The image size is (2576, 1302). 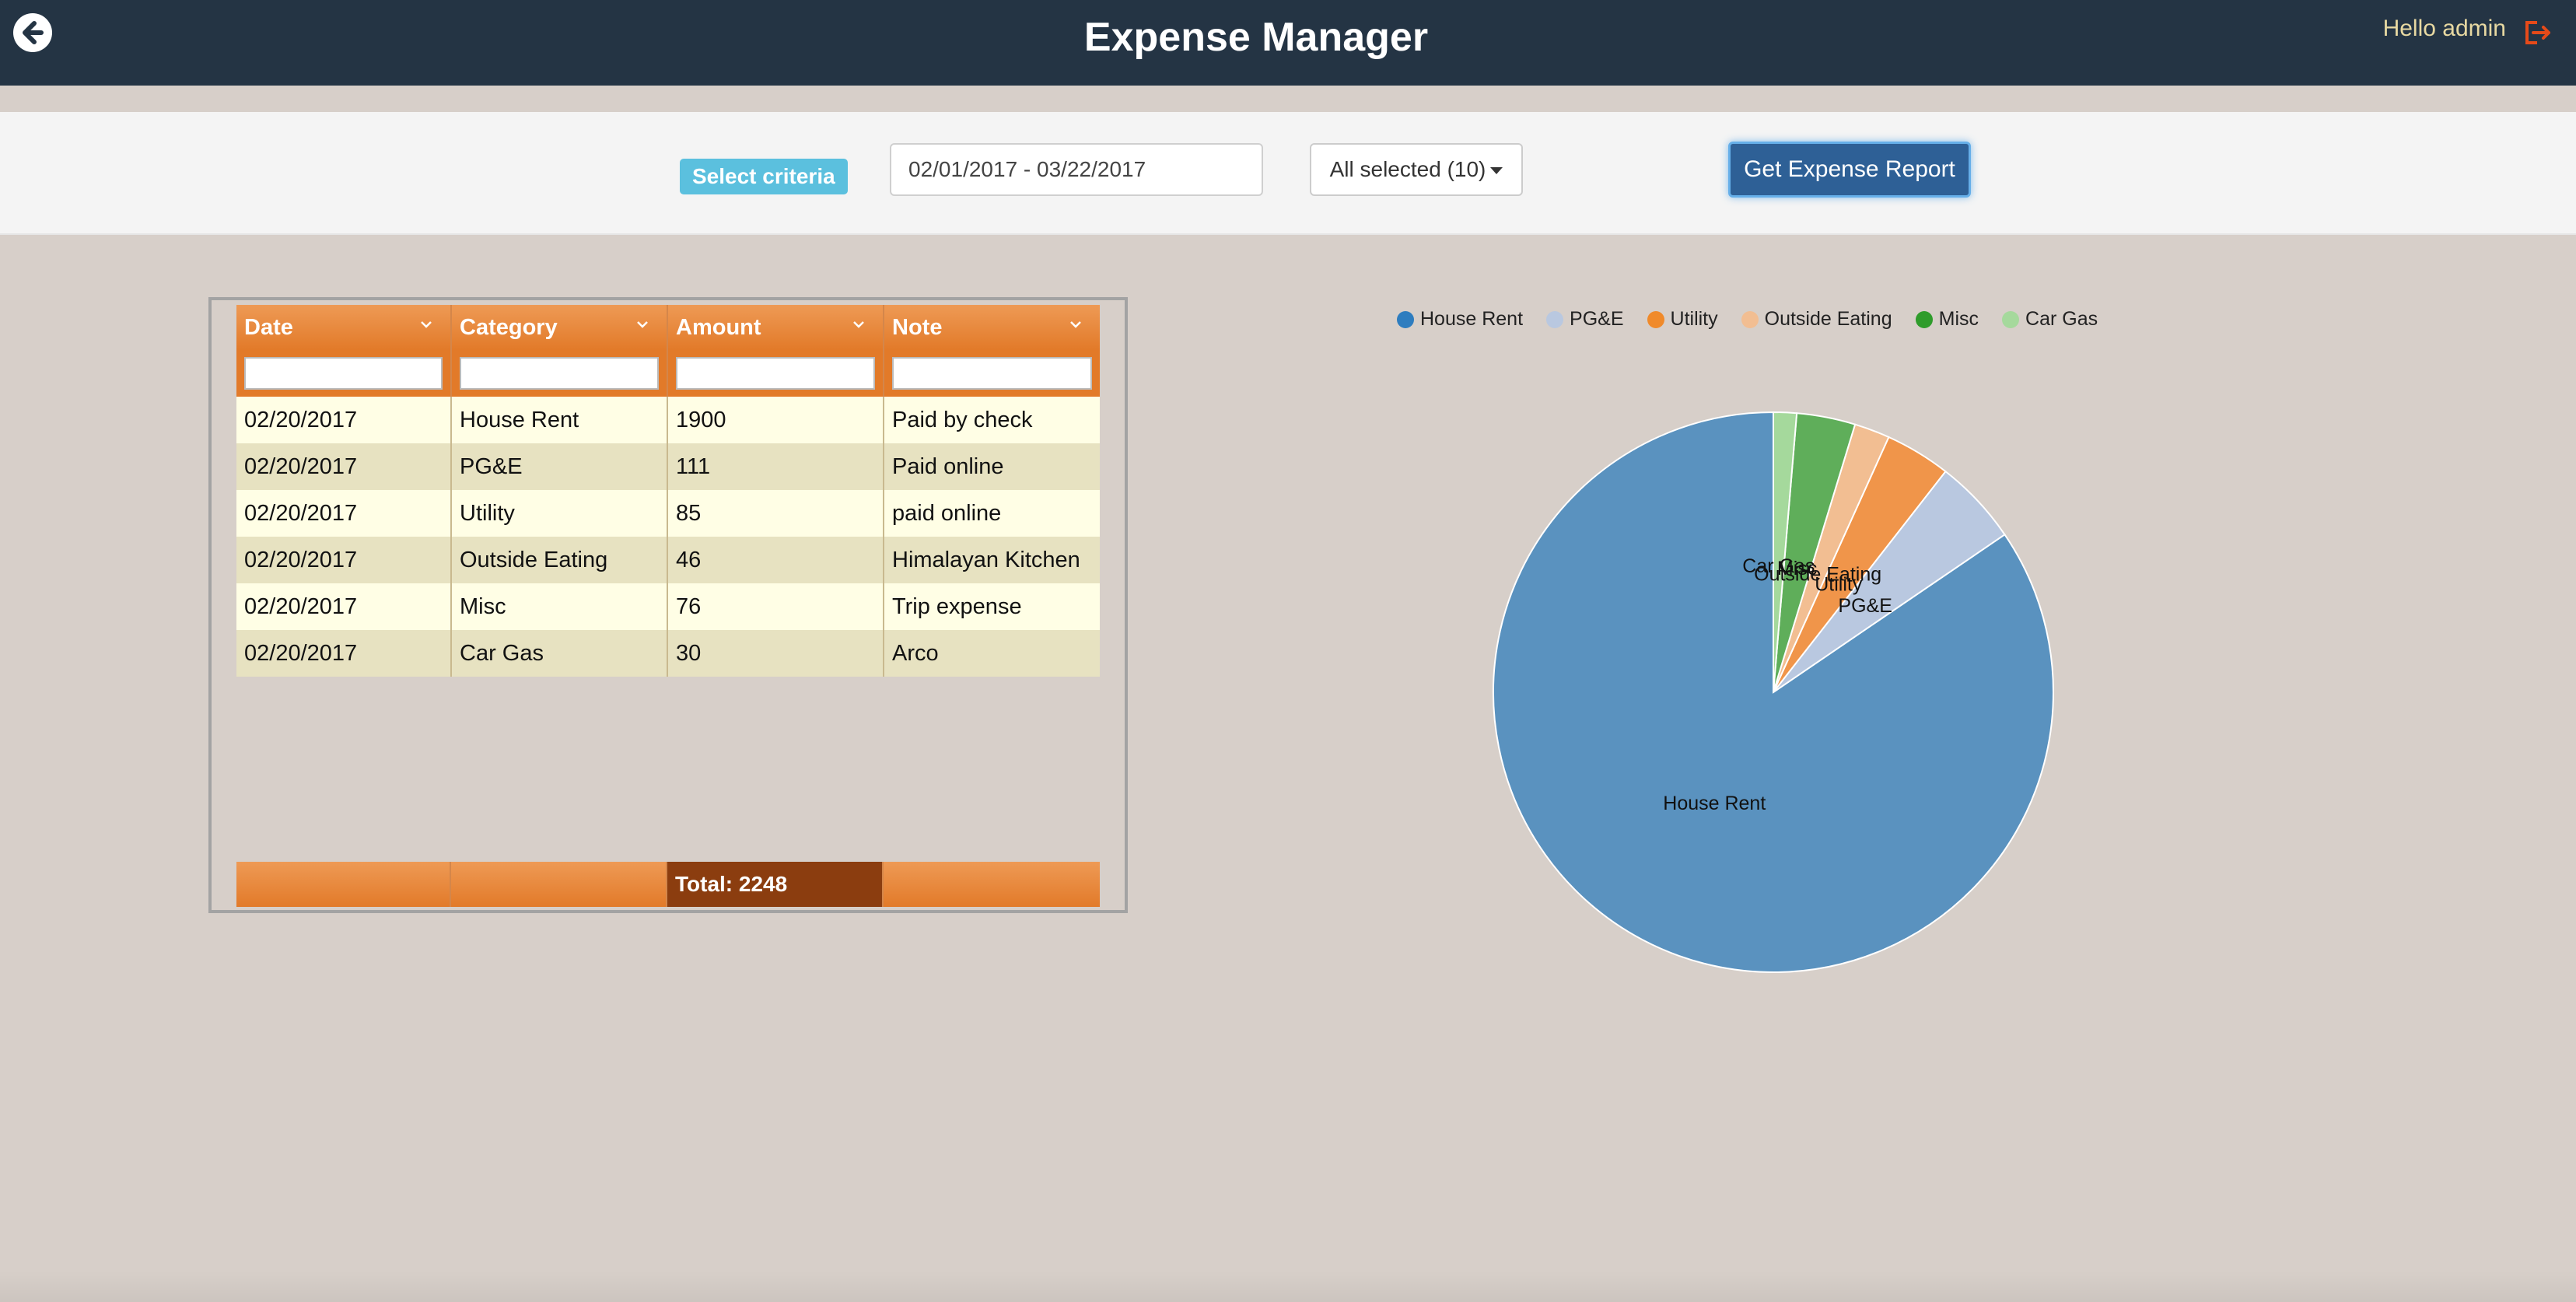 I want to click on cell-category: Car Gas, so click(x=559, y=654).